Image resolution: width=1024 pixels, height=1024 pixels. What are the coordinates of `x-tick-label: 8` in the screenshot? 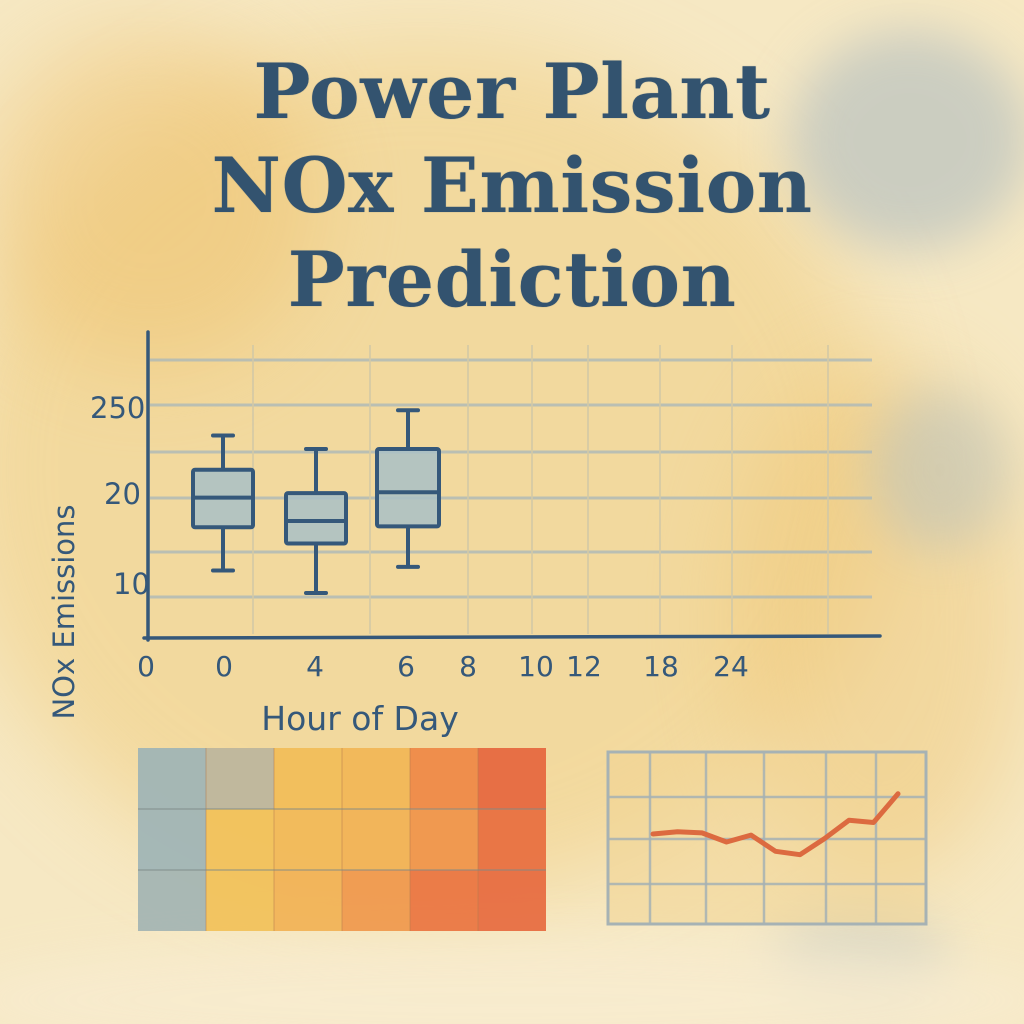 It's located at (468, 666).